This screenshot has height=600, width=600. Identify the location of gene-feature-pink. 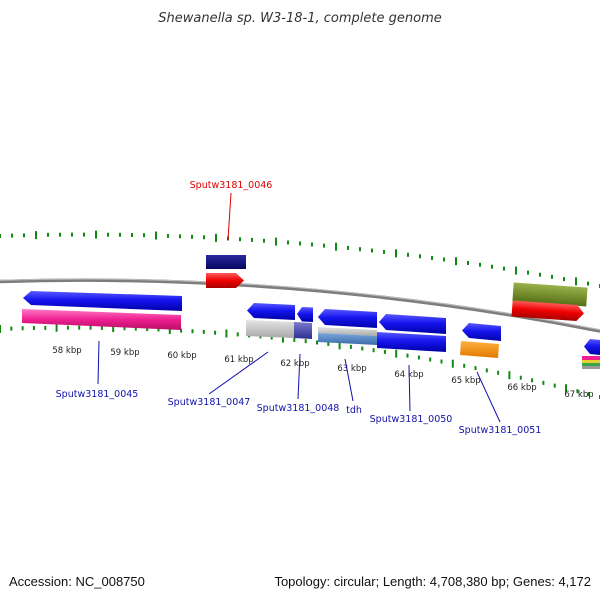
(101, 319).